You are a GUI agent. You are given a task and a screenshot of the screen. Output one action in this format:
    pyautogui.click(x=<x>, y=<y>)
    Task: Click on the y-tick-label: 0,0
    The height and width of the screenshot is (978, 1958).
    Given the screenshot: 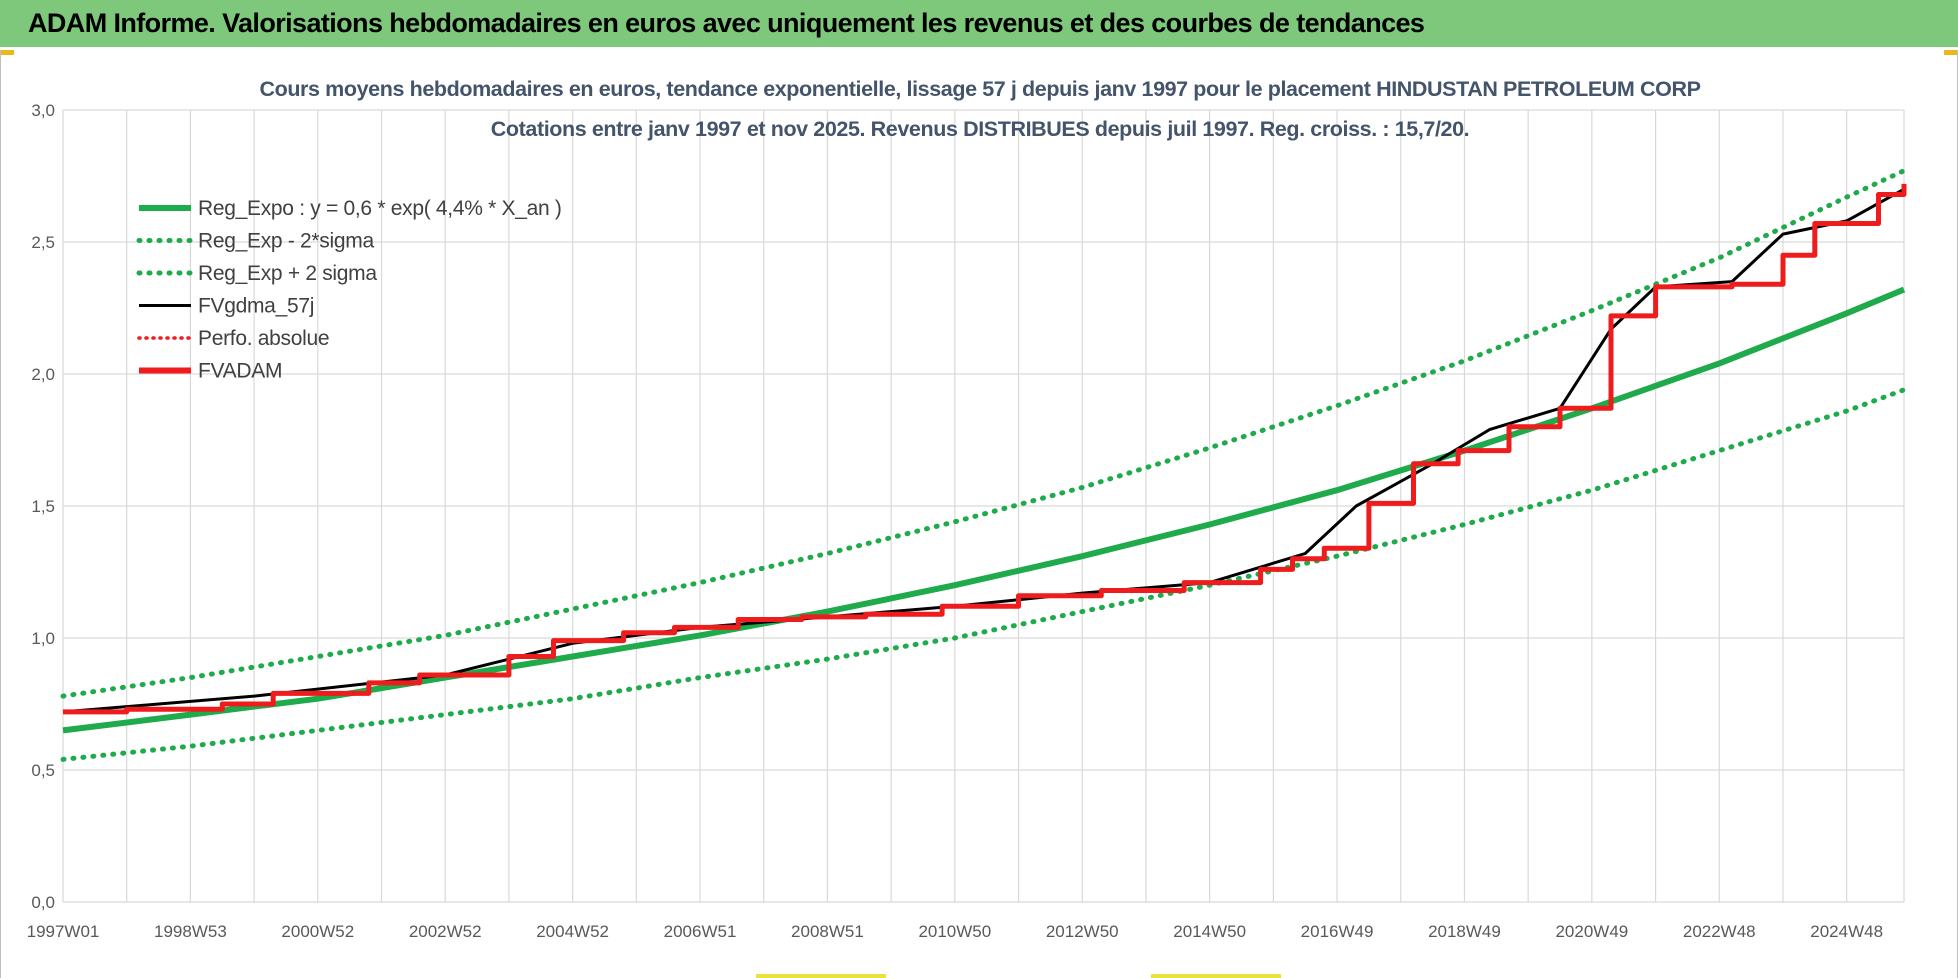 What is the action you would take?
    pyautogui.click(x=43, y=902)
    